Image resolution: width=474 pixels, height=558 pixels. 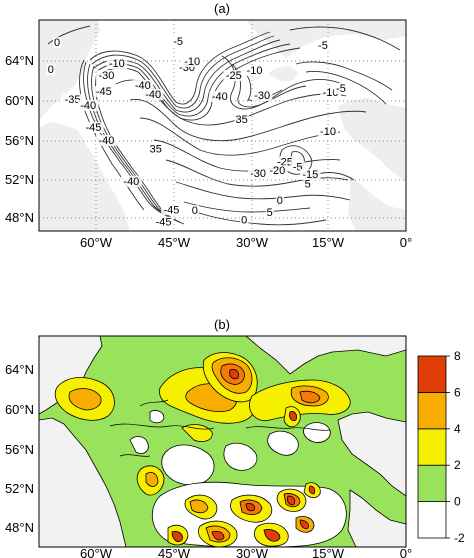 What do you see at coordinates (457, 356) in the screenshot?
I see `colorbar-tick-label: 8` at bounding box center [457, 356].